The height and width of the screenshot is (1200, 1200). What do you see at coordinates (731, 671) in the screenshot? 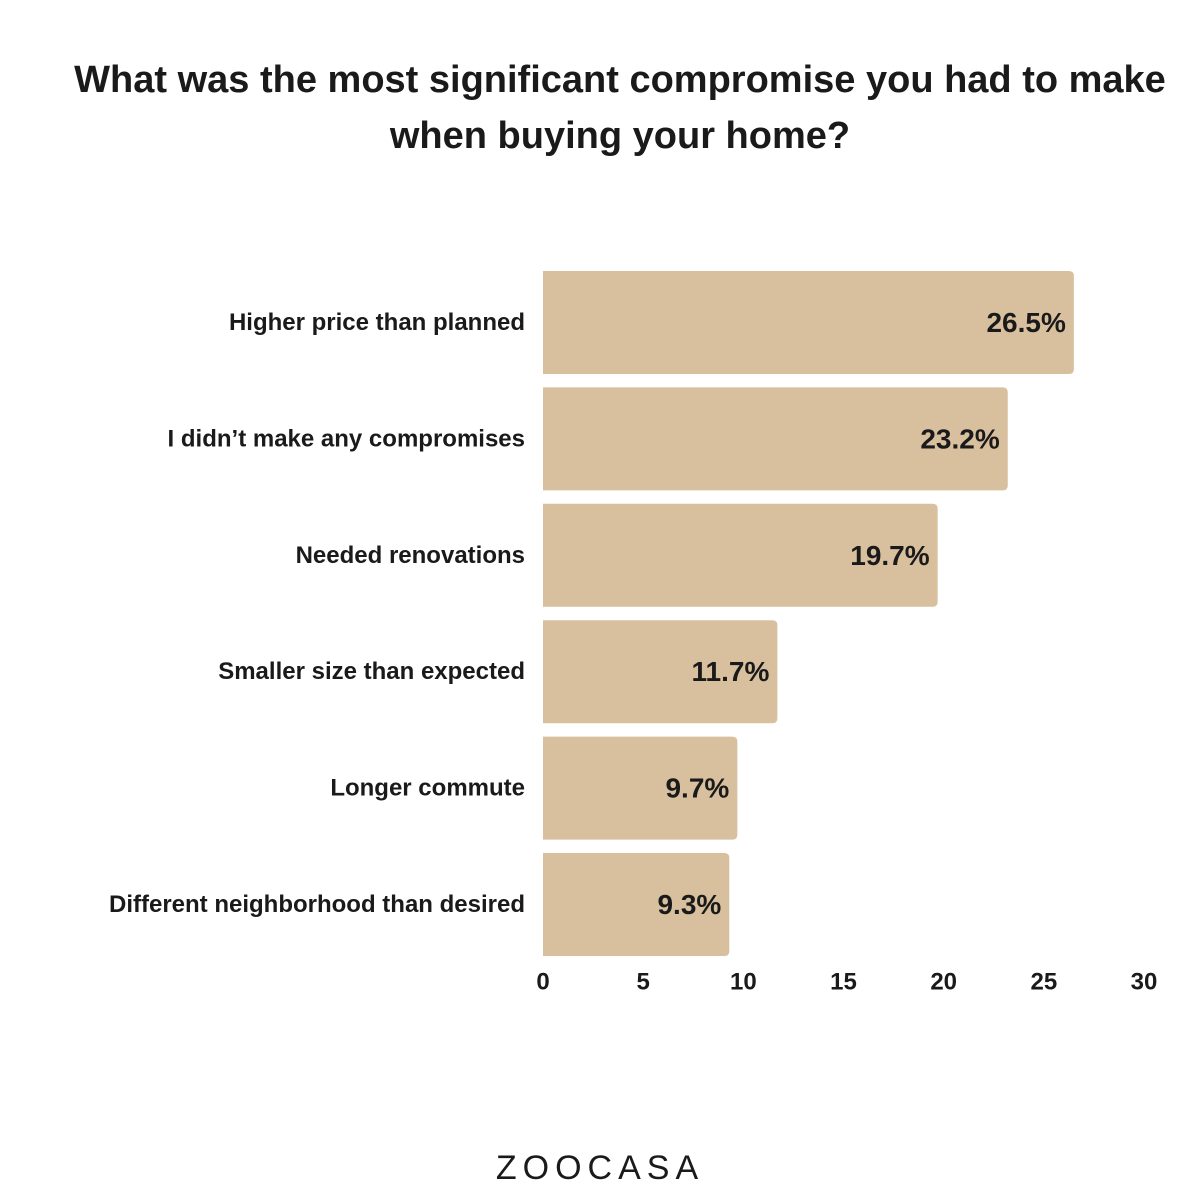
I see `data-label: 11.7%` at bounding box center [731, 671].